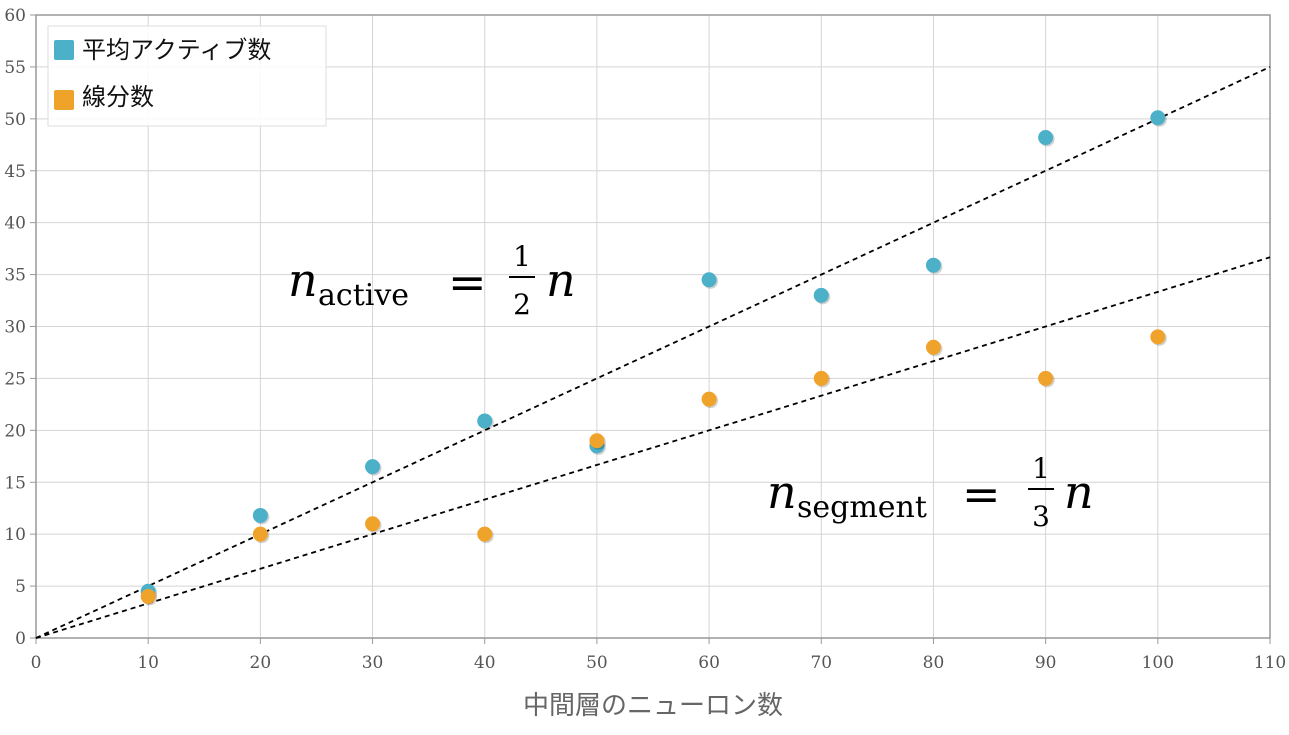 This screenshot has height=735, width=1289. Describe the element at coordinates (15, 172) in the screenshot. I see `y-tick-label: 45` at that location.